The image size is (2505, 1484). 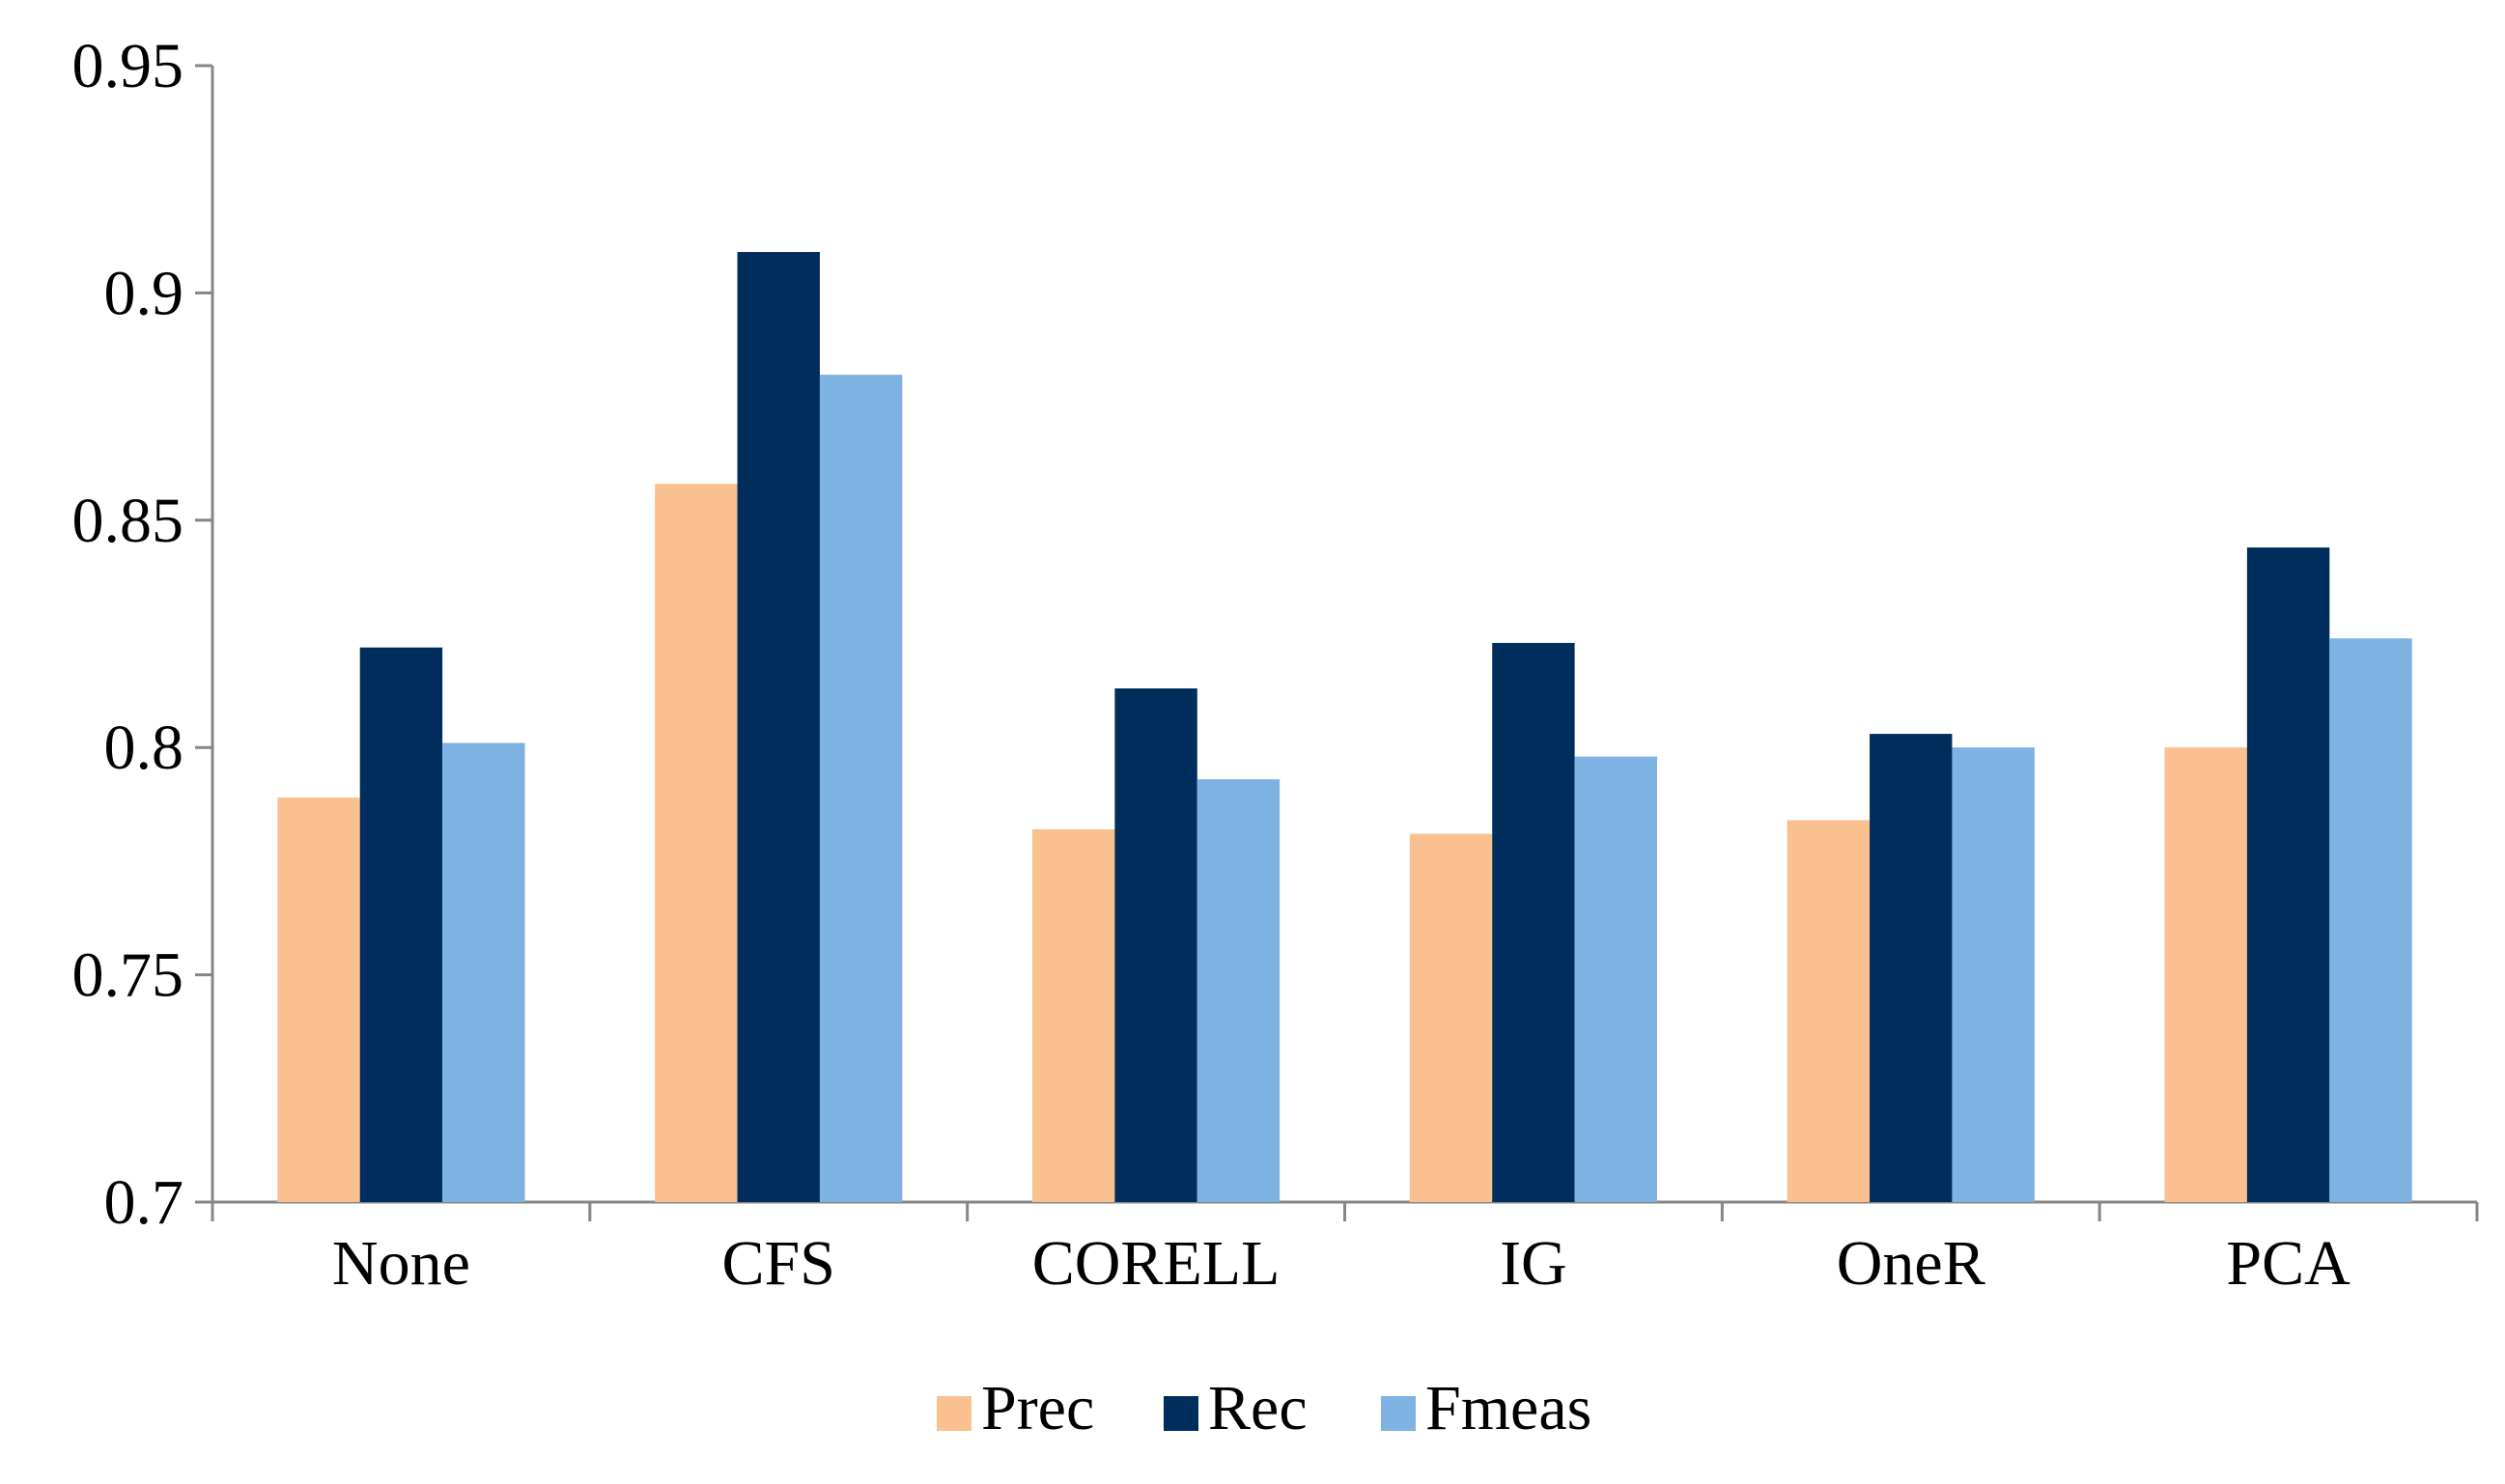 What do you see at coordinates (128, 66) in the screenshot?
I see `y-tick-label: 0.95` at bounding box center [128, 66].